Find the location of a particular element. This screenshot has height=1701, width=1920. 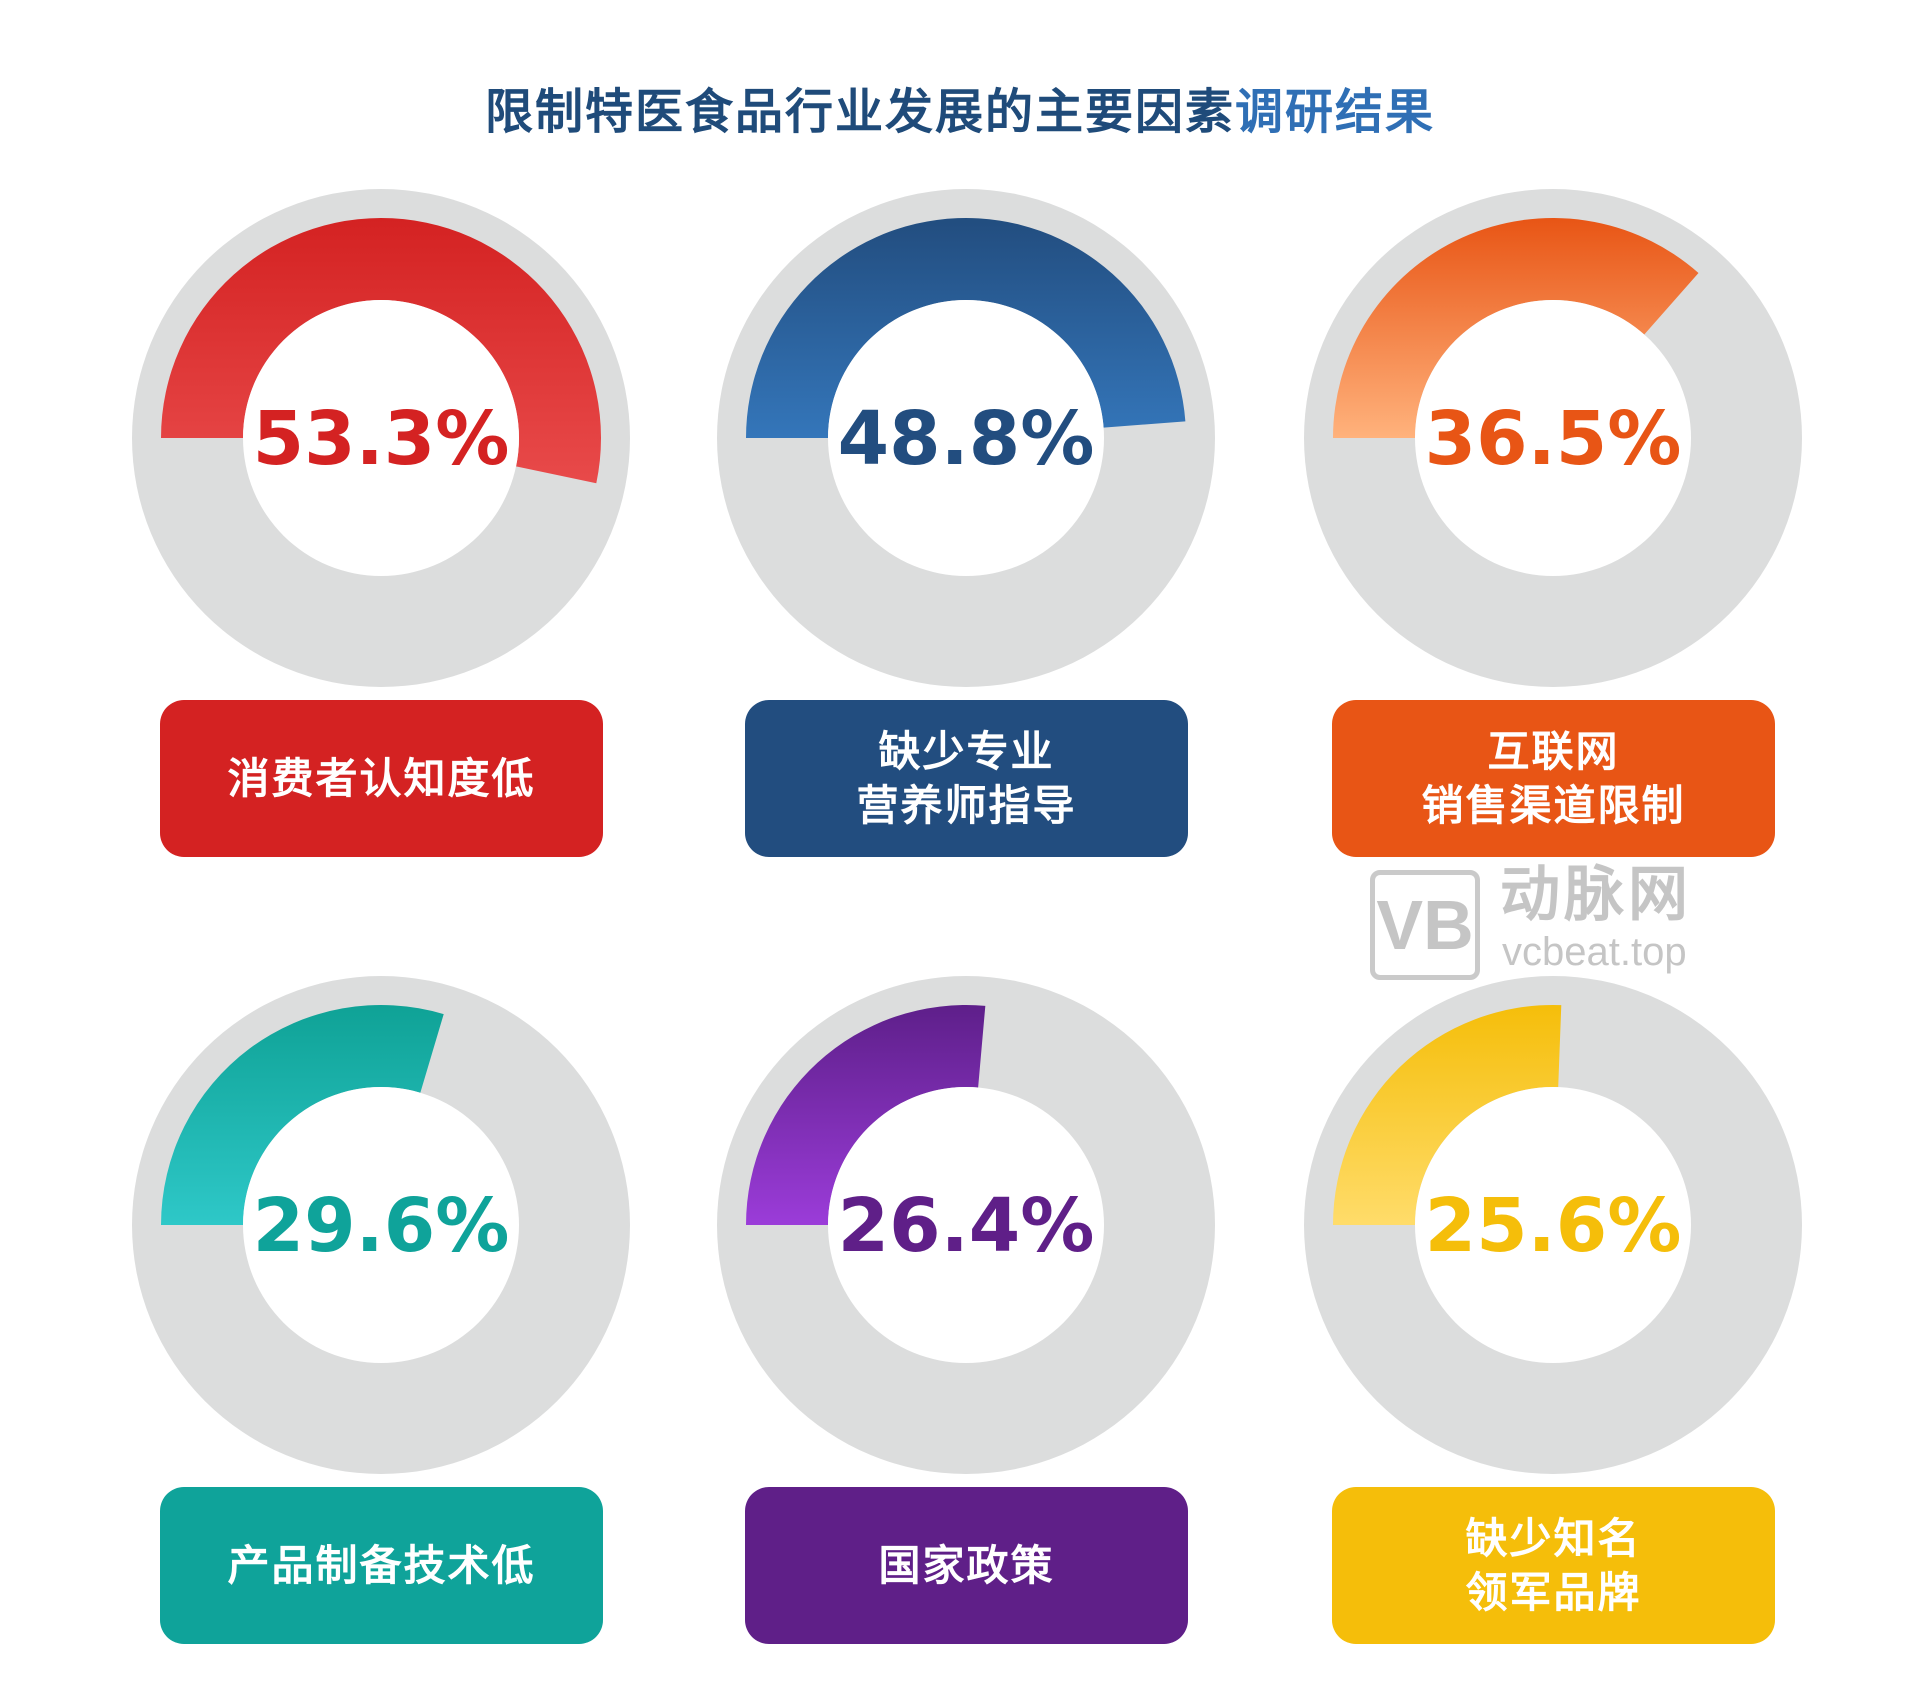

value-label: 25.6% is located at coordinates (1553, 1226).